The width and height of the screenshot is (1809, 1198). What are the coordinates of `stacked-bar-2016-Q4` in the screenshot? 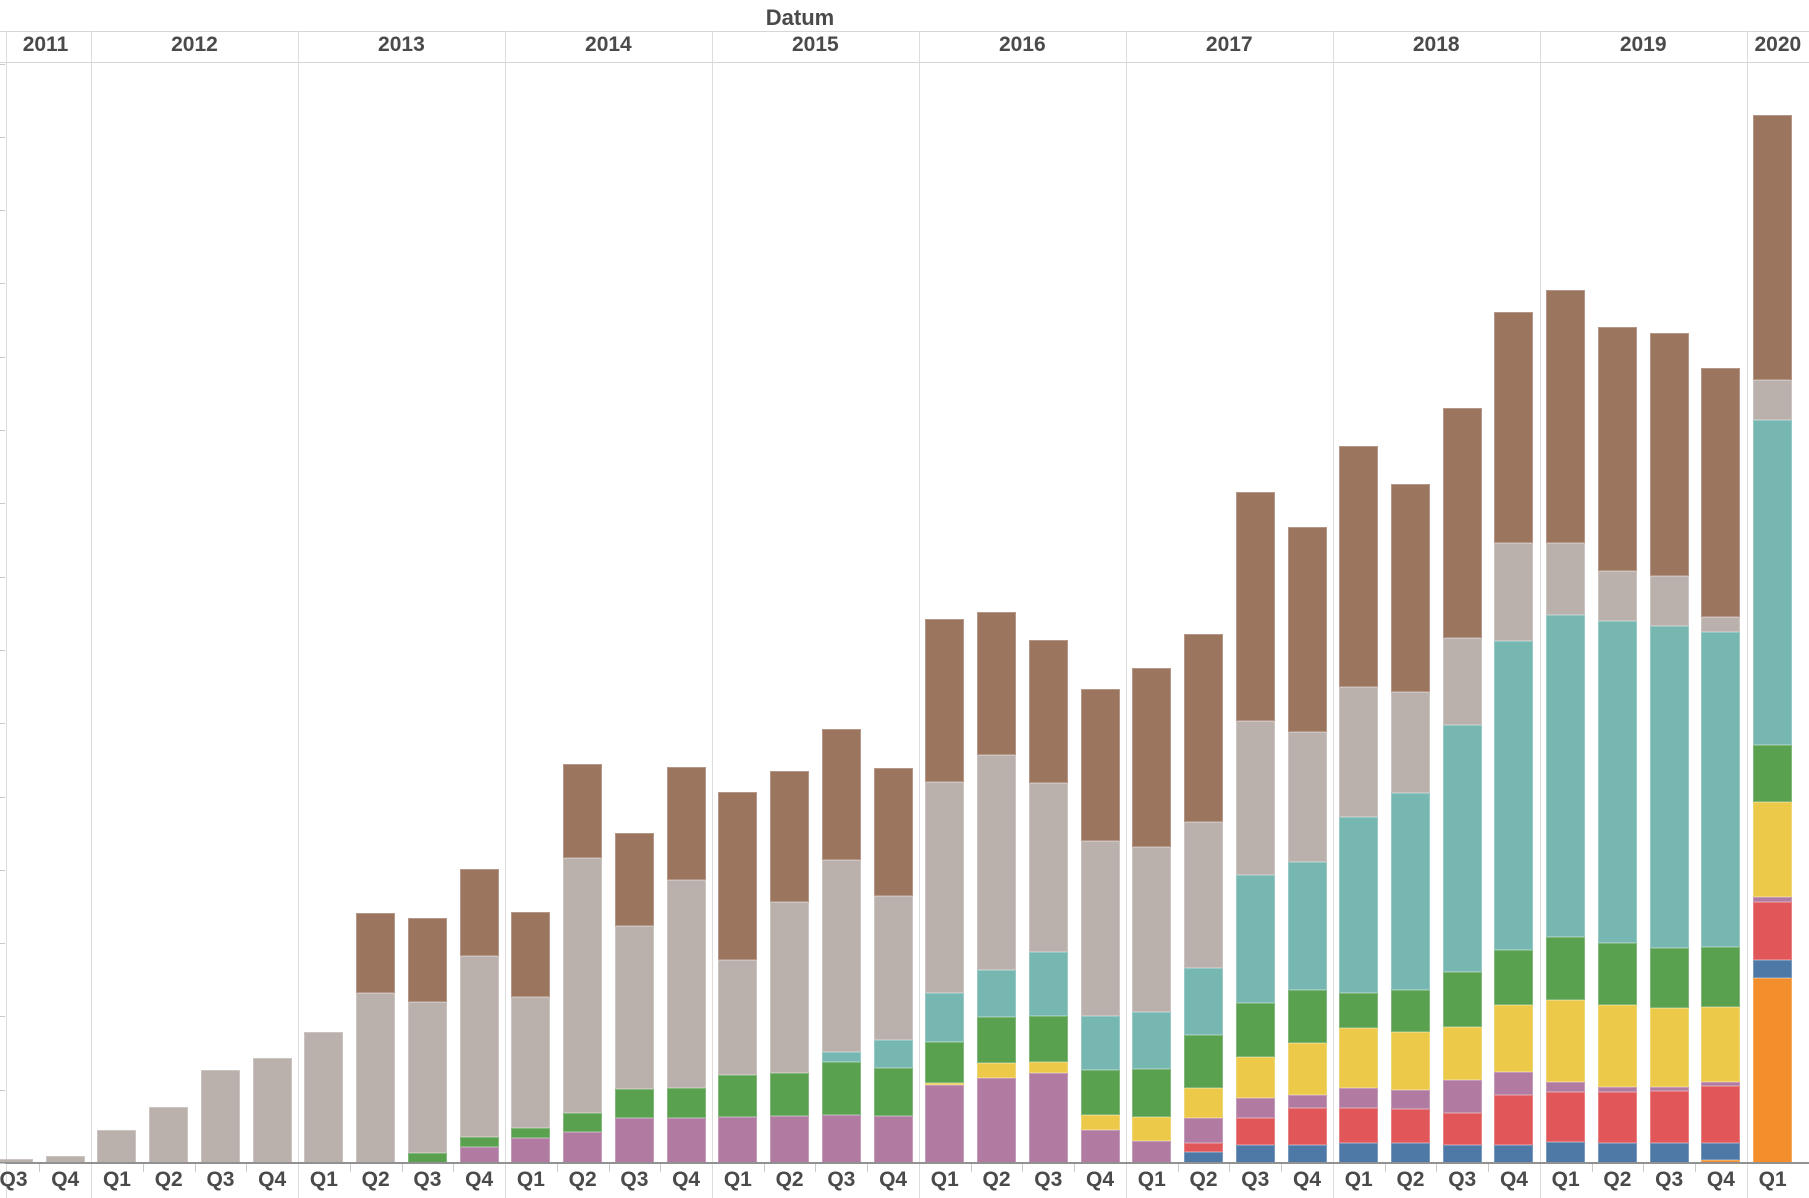 It's located at (1100, 926).